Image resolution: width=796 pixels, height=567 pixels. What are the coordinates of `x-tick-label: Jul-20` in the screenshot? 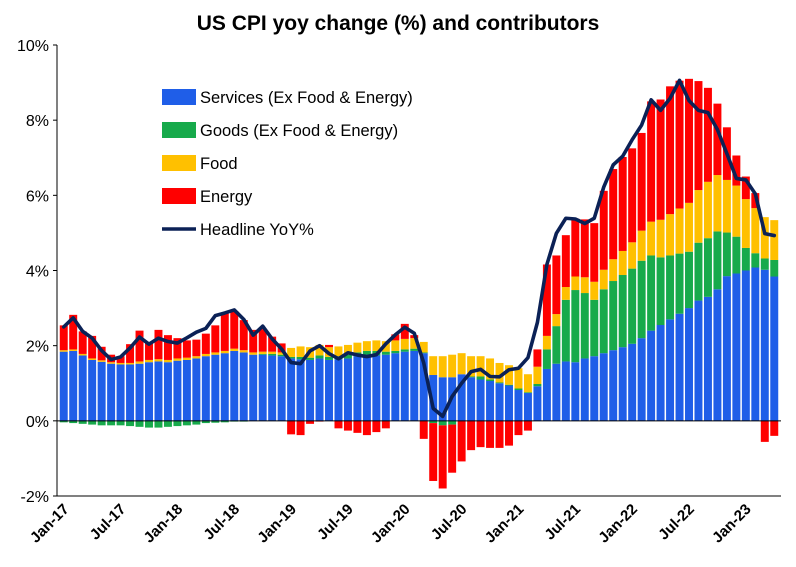 It's located at (449, 522).